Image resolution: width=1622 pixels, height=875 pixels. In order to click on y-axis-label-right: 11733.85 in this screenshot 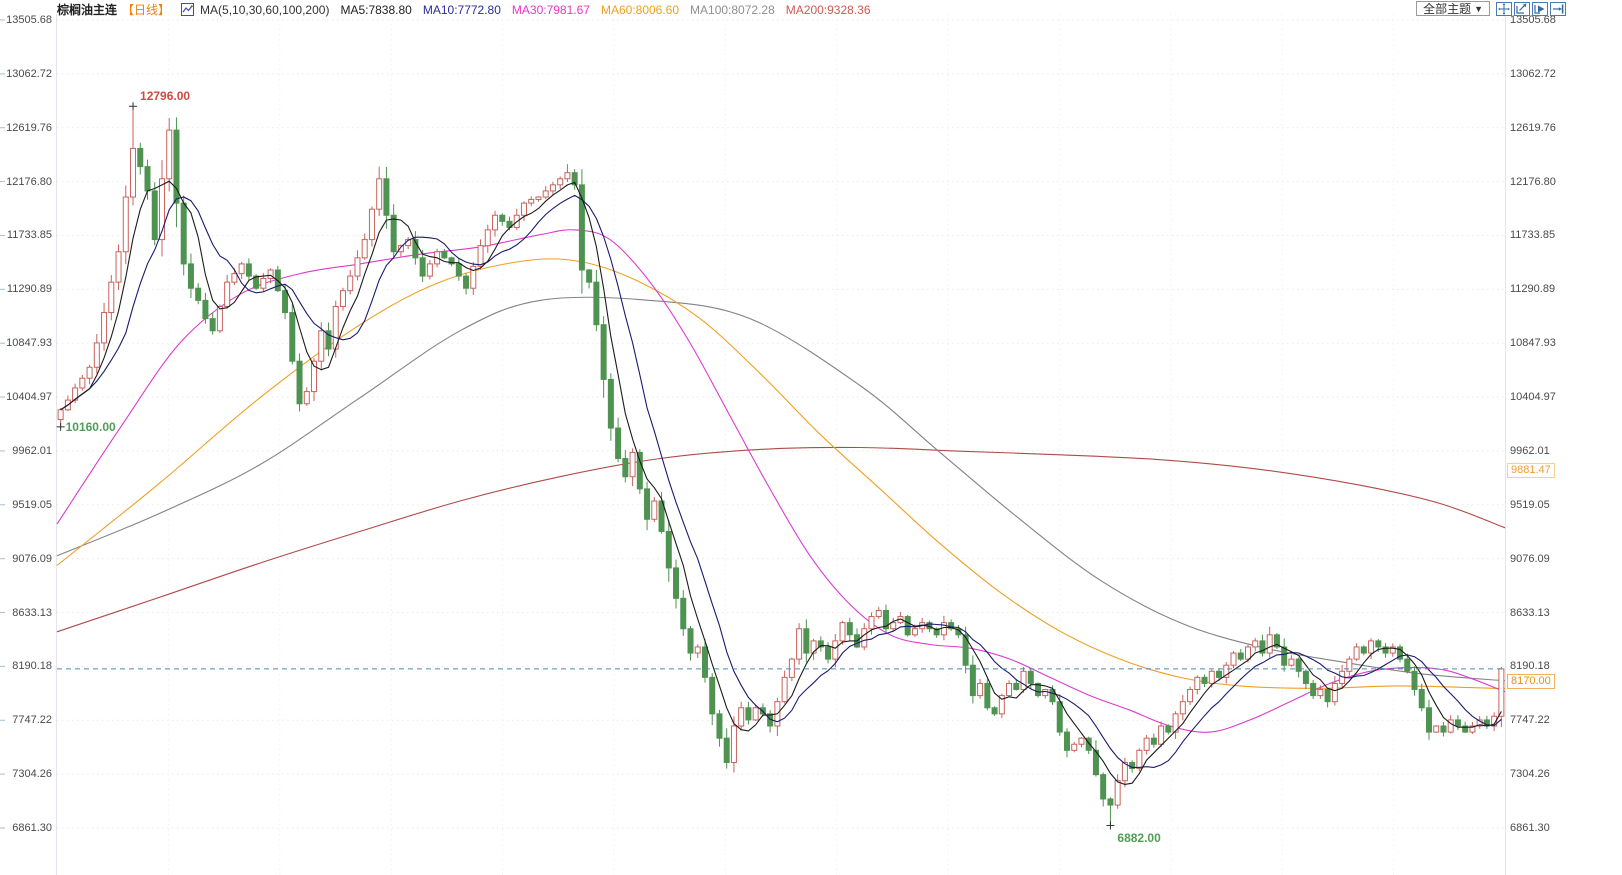, I will do `click(1533, 235)`.